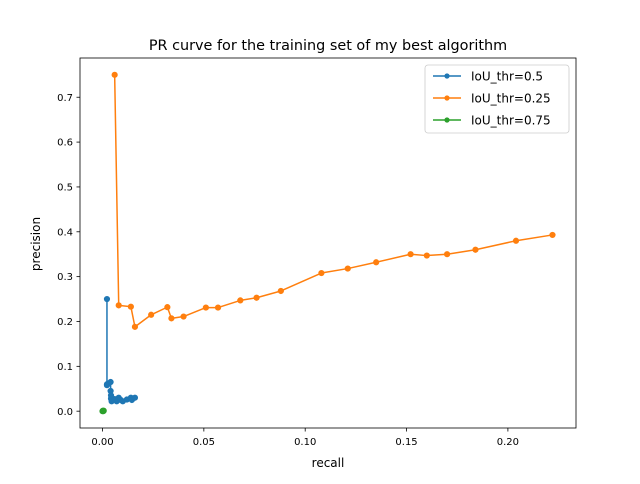 Image resolution: width=640 pixels, height=484 pixels. What do you see at coordinates (328, 463) in the screenshot?
I see `x-axis-label: recall` at bounding box center [328, 463].